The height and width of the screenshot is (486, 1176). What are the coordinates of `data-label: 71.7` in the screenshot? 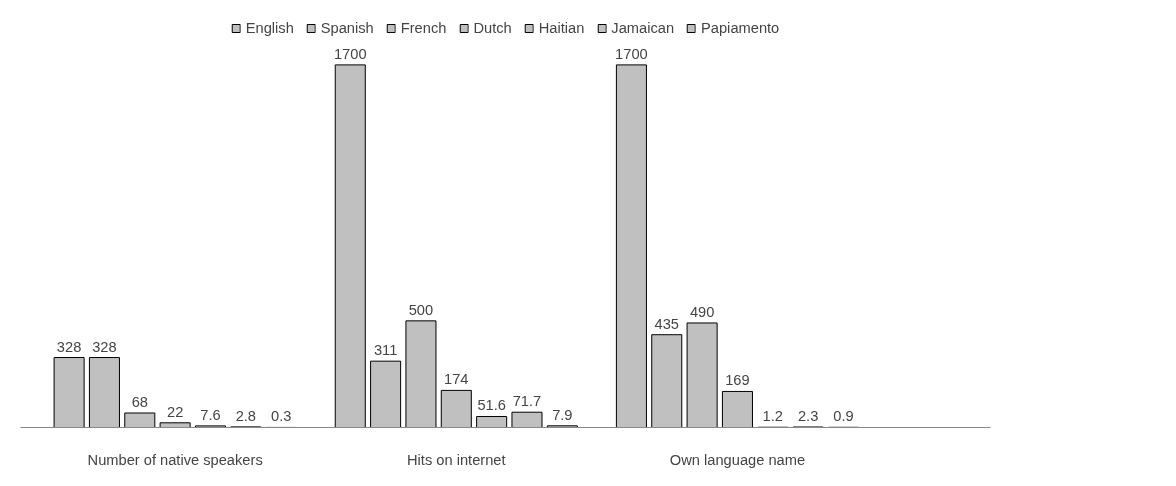 It's located at (527, 401).